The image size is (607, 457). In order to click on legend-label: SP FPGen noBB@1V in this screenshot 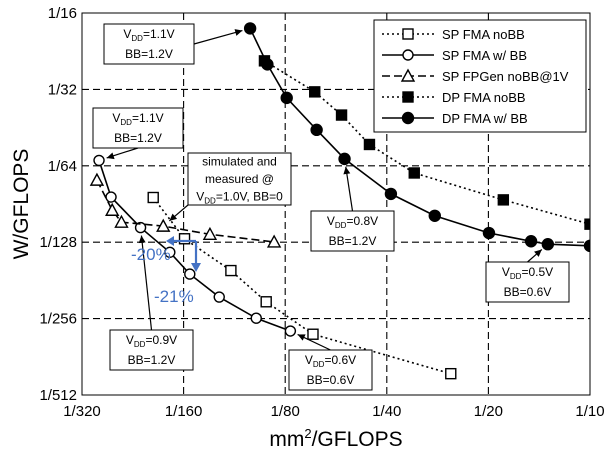, I will do `click(505, 76)`.